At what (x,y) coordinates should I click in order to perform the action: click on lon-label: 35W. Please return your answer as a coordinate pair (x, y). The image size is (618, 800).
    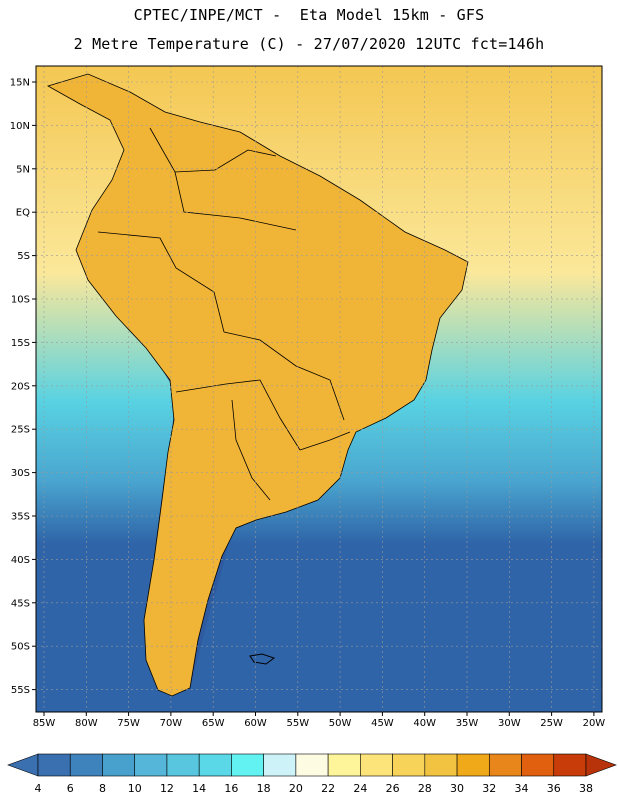
    Looking at the image, I should click on (467, 723).